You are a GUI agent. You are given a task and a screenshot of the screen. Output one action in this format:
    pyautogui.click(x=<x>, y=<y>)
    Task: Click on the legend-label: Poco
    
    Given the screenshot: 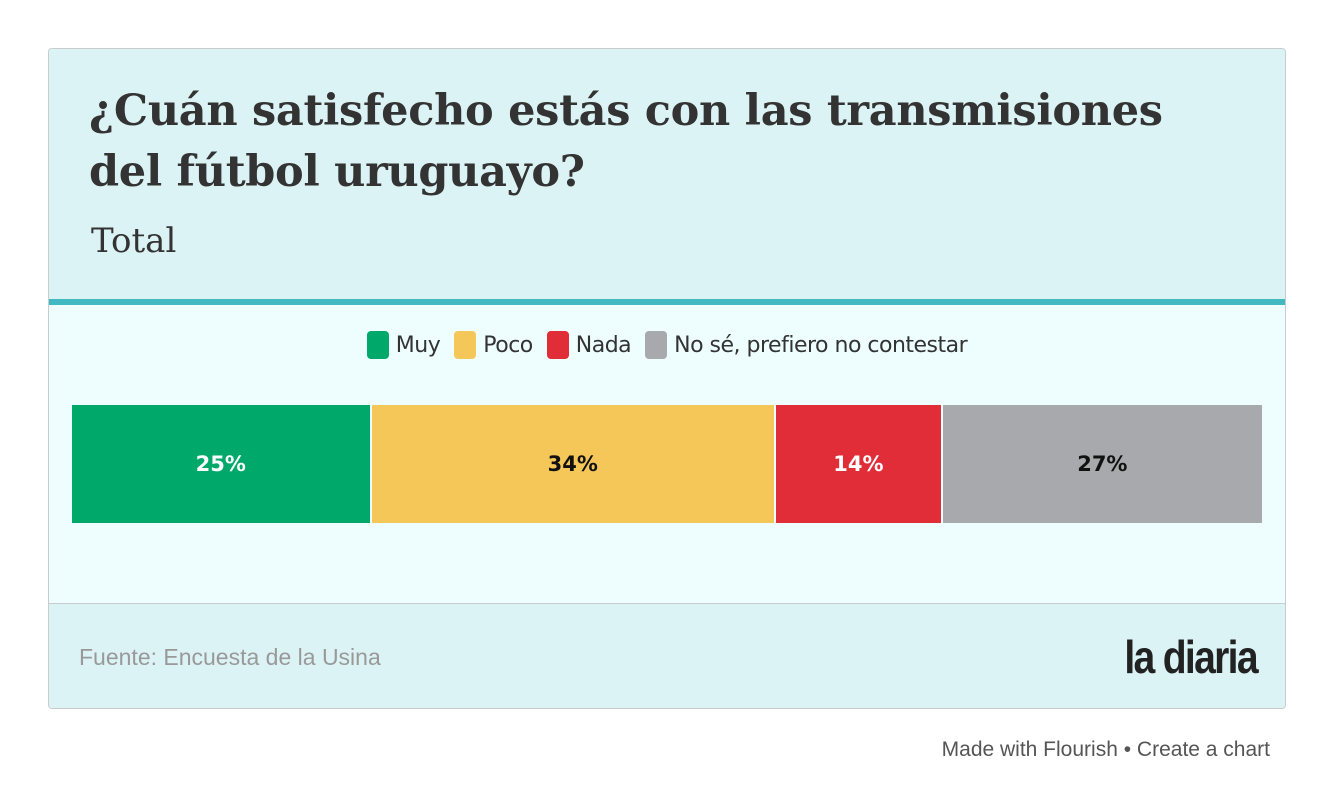 What is the action you would take?
    pyautogui.click(x=508, y=345)
    